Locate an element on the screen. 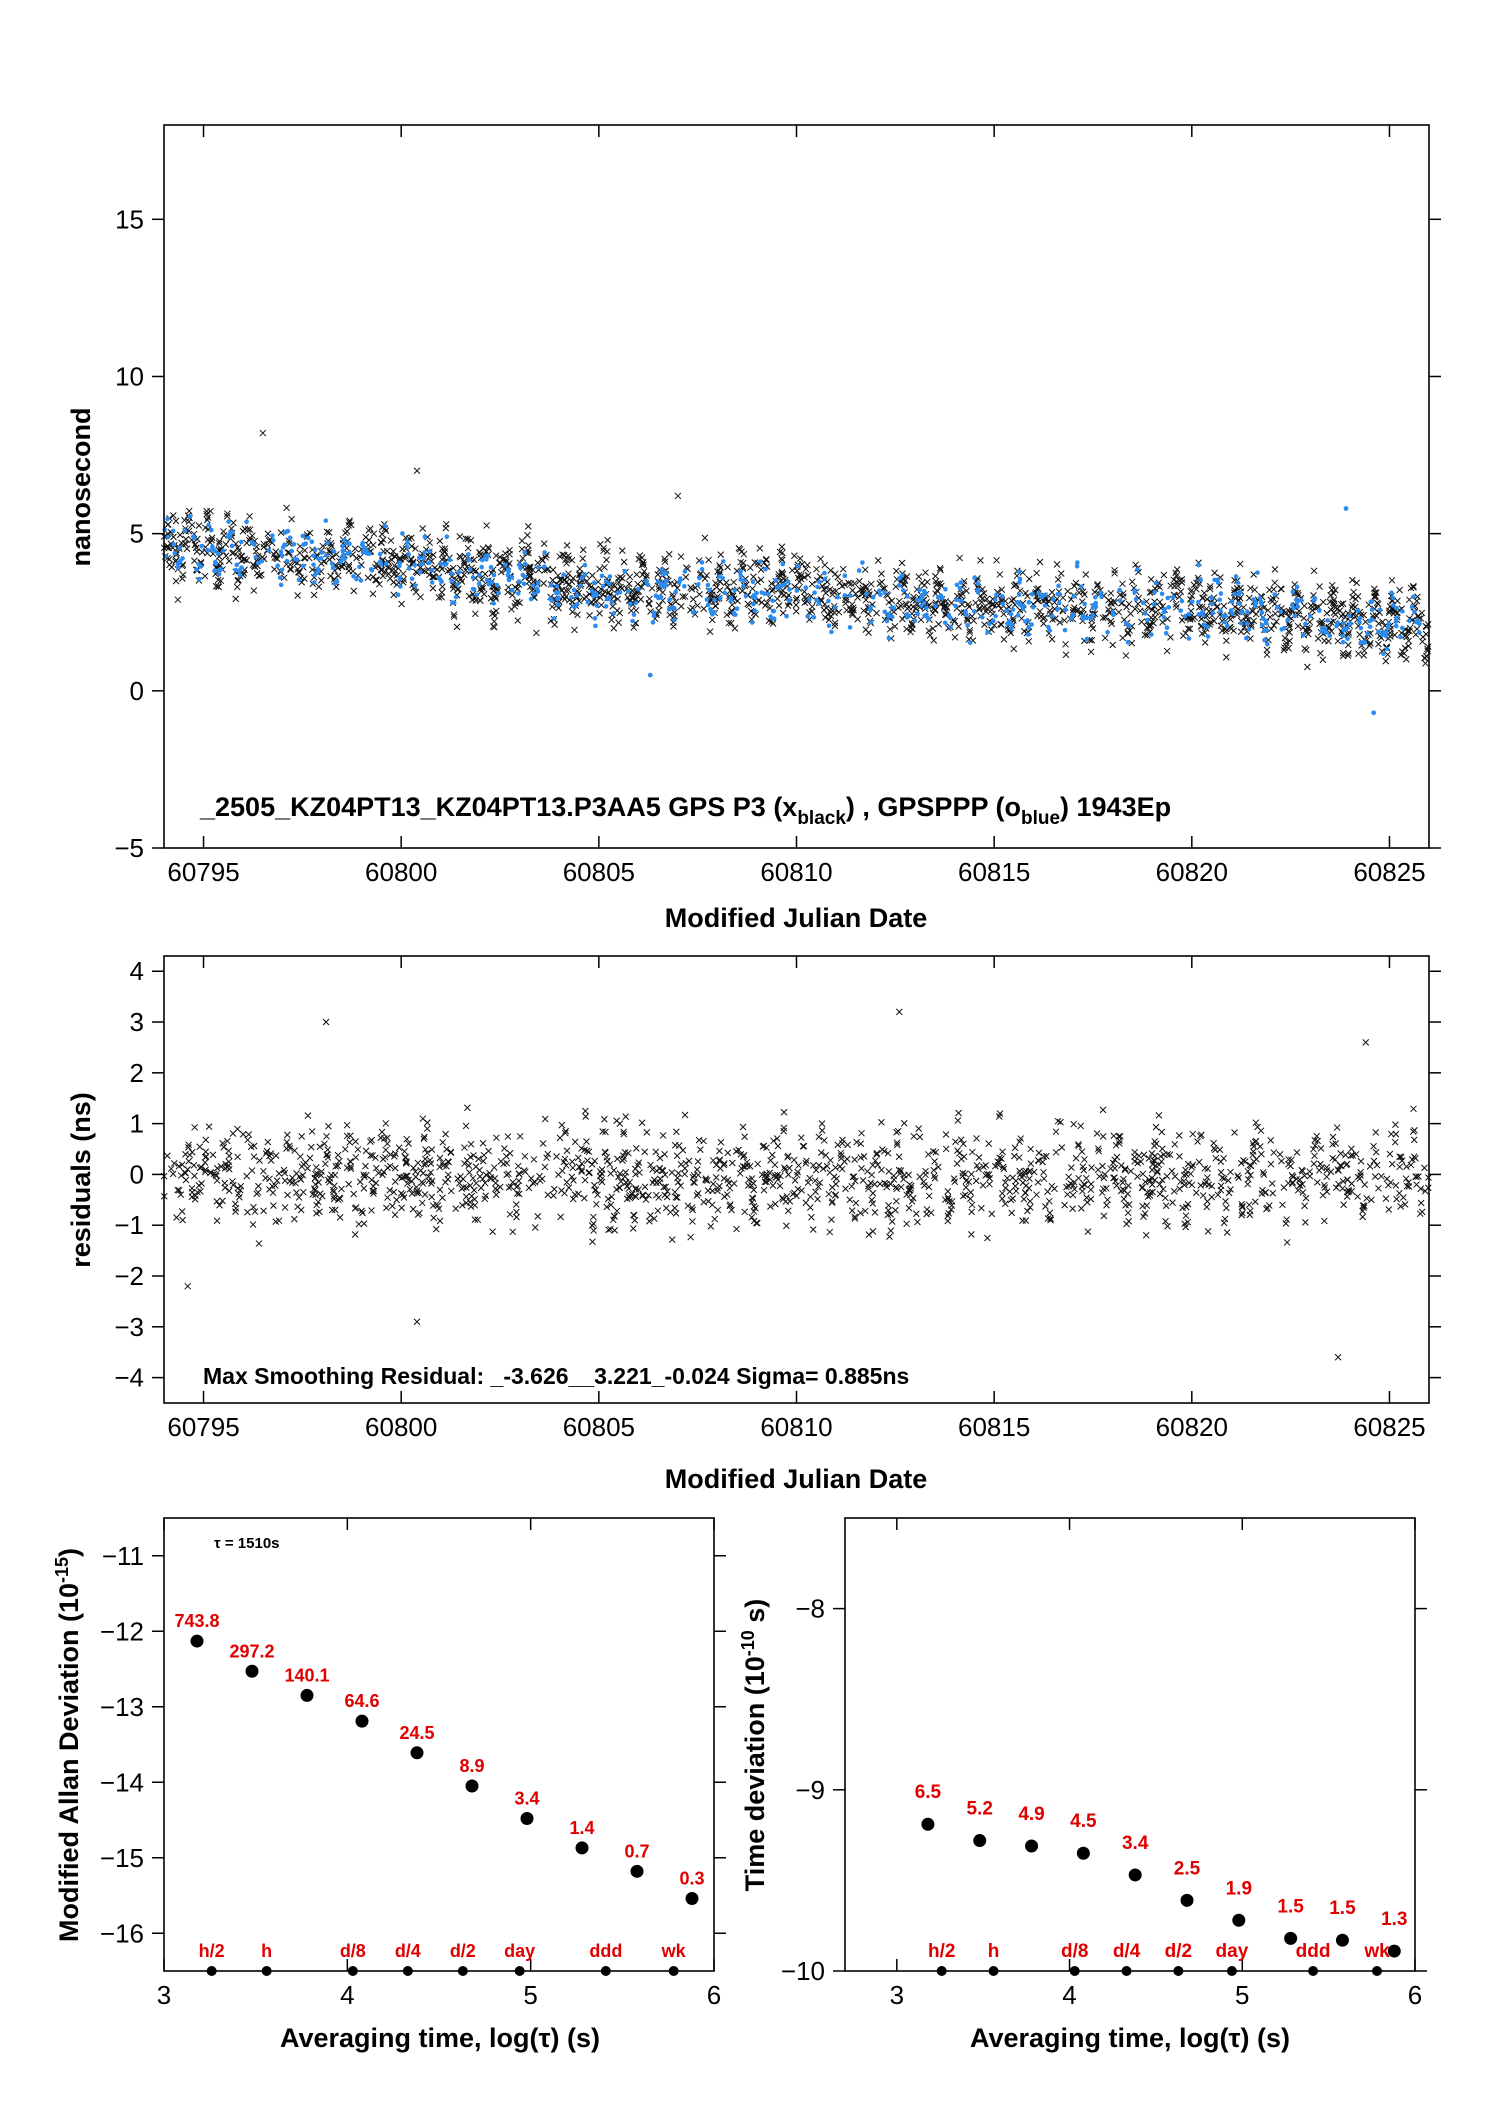 The image size is (1488, 2105). interval-marker-label: d/8 is located at coordinates (353, 1951).